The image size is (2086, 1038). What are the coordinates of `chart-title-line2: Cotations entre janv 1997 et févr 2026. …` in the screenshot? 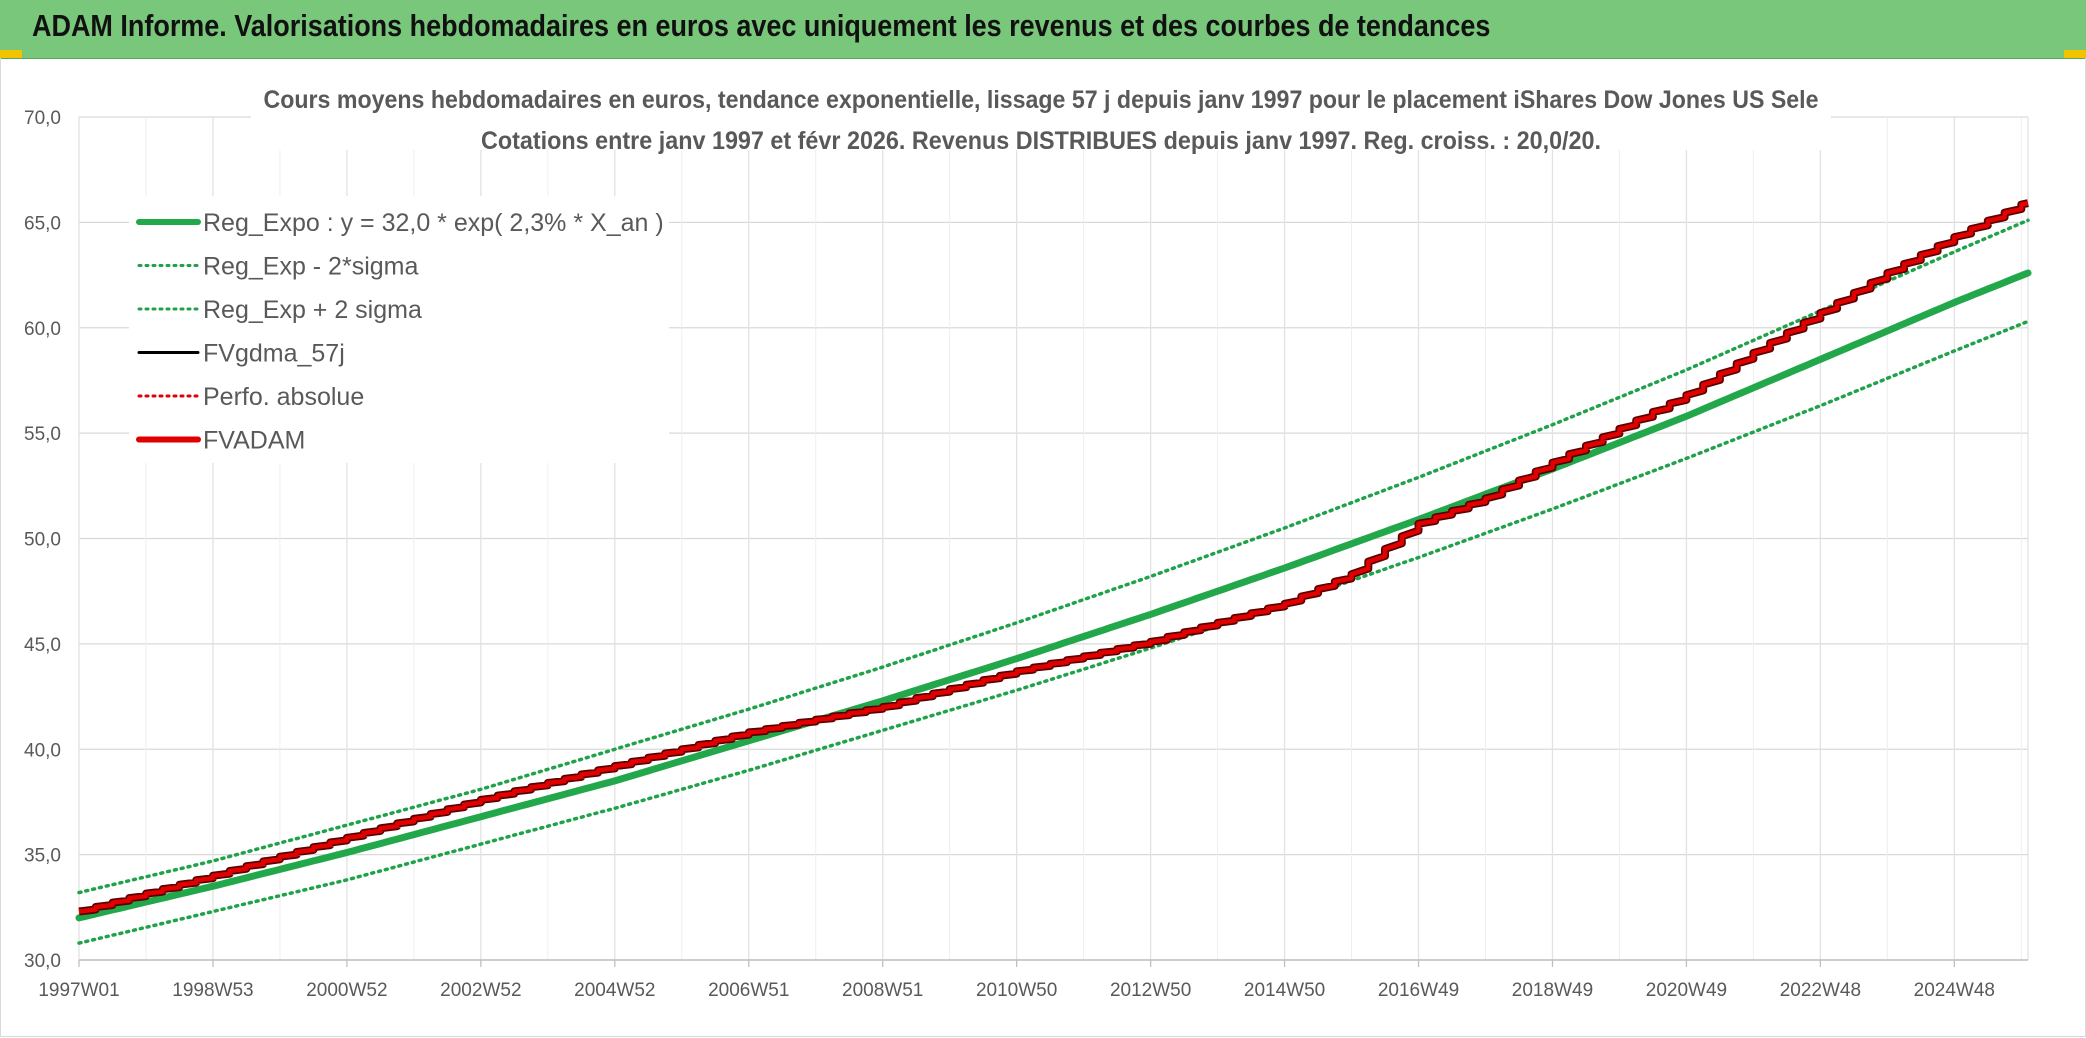 It's located at (1041, 141).